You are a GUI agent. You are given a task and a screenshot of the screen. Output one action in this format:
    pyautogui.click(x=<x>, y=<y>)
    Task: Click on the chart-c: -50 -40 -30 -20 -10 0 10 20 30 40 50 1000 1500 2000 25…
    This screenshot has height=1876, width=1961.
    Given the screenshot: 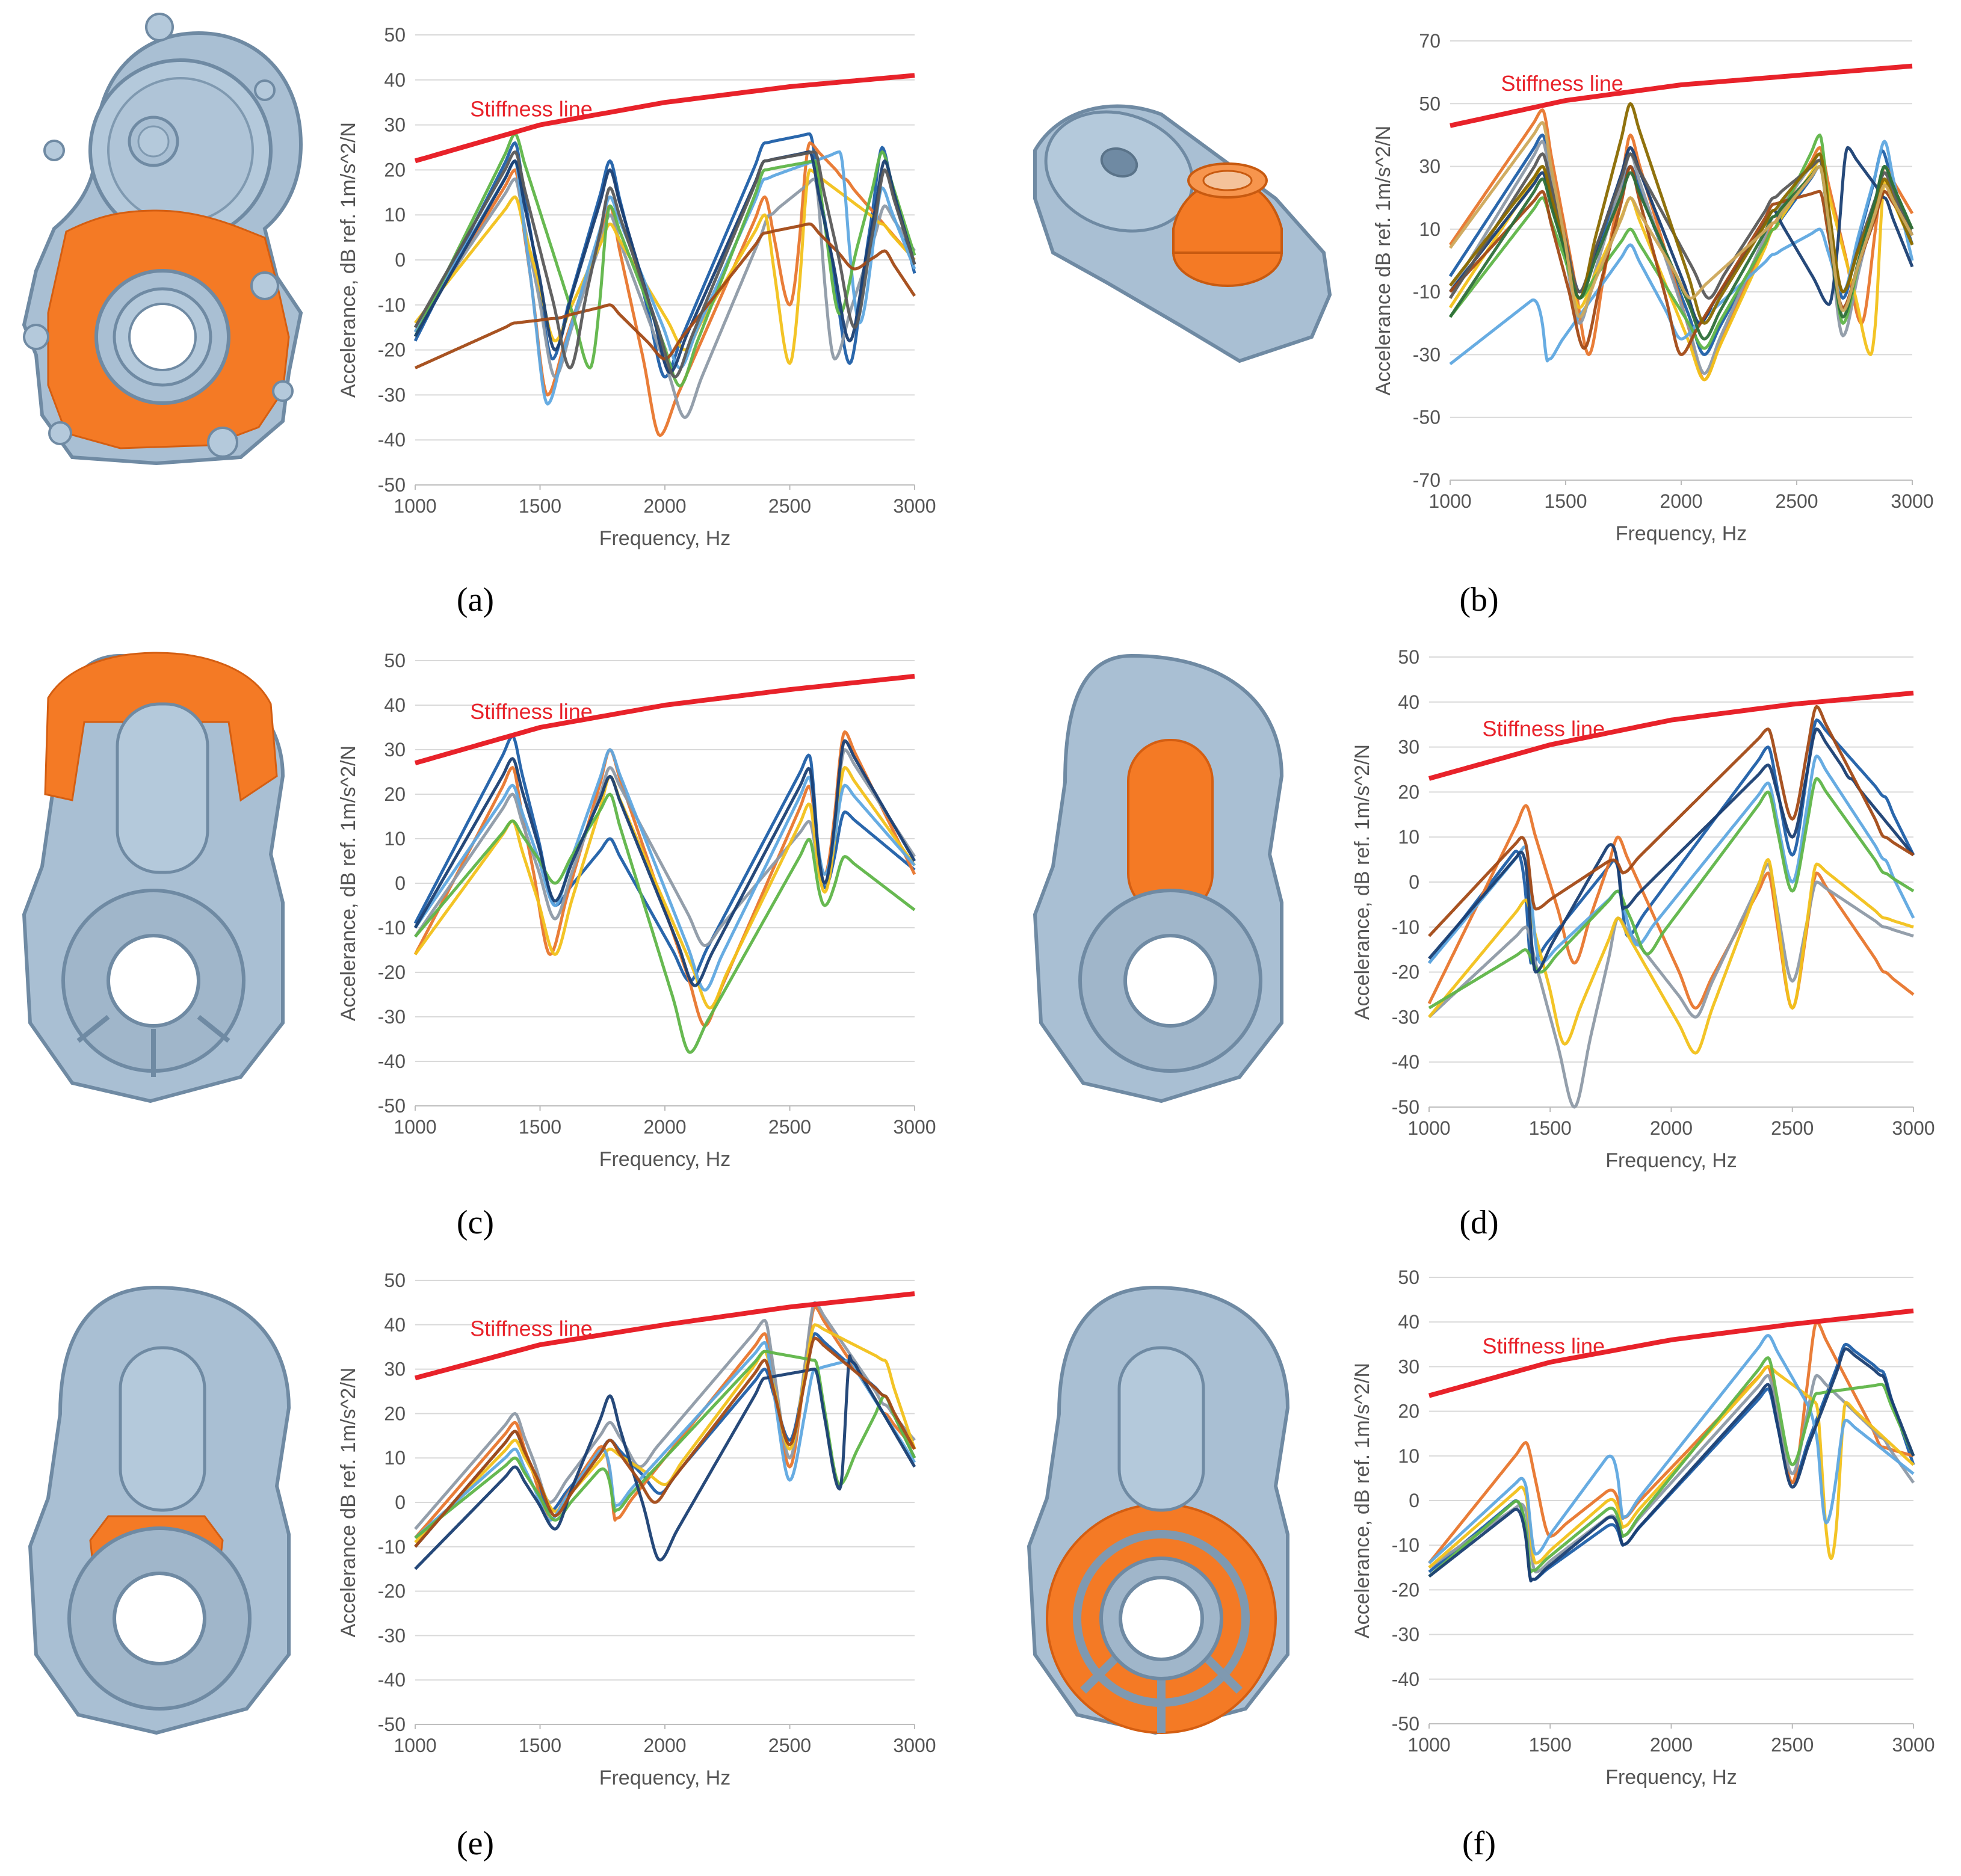 What is the action you would take?
    pyautogui.click(x=636, y=911)
    